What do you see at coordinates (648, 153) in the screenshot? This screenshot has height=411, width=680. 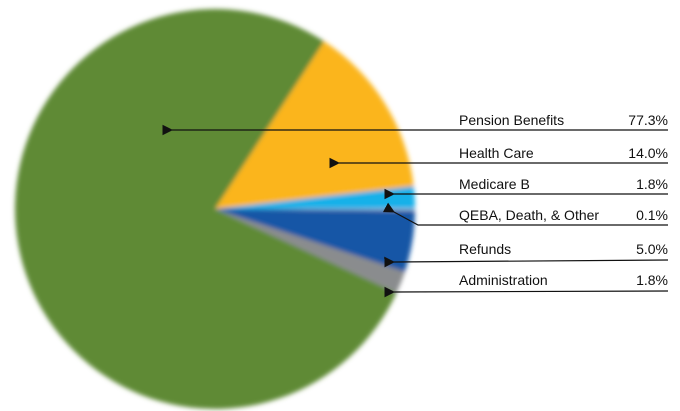 I see `label-value: 14.0%` at bounding box center [648, 153].